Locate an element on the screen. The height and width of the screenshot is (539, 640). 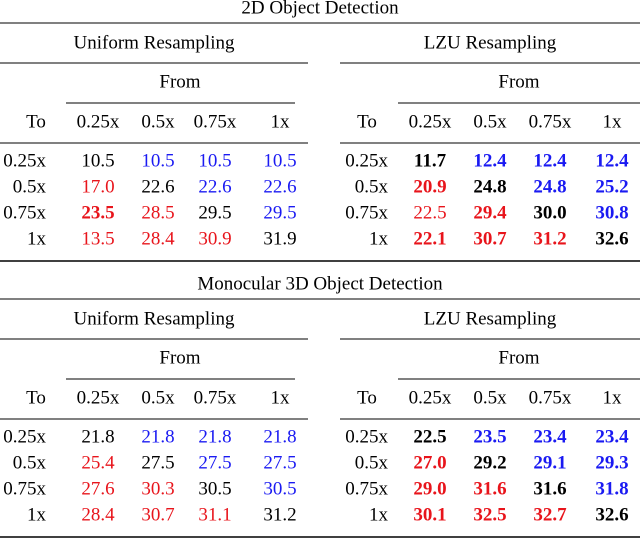
cell-value: 17.0 is located at coordinates (97, 186).